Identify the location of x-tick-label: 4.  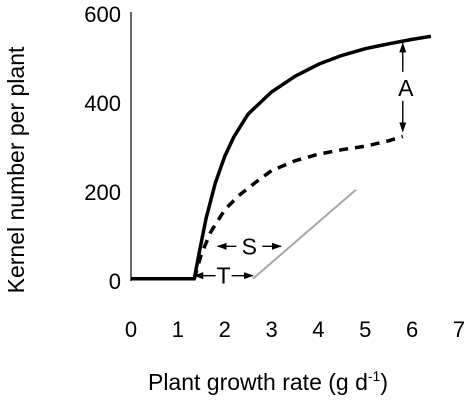
(318, 329).